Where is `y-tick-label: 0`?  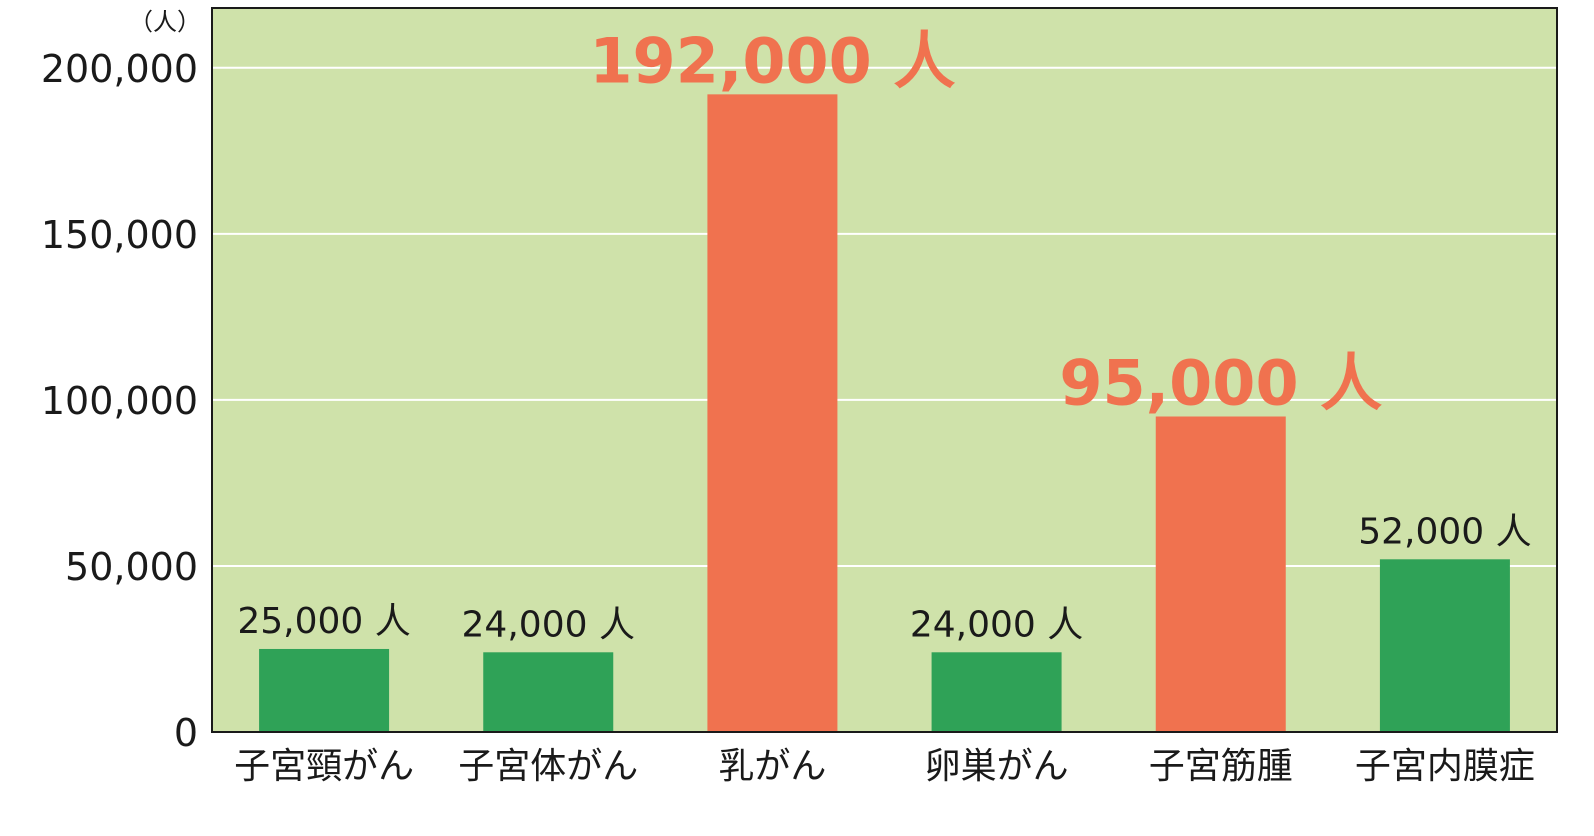
y-tick-label: 0 is located at coordinates (186, 733).